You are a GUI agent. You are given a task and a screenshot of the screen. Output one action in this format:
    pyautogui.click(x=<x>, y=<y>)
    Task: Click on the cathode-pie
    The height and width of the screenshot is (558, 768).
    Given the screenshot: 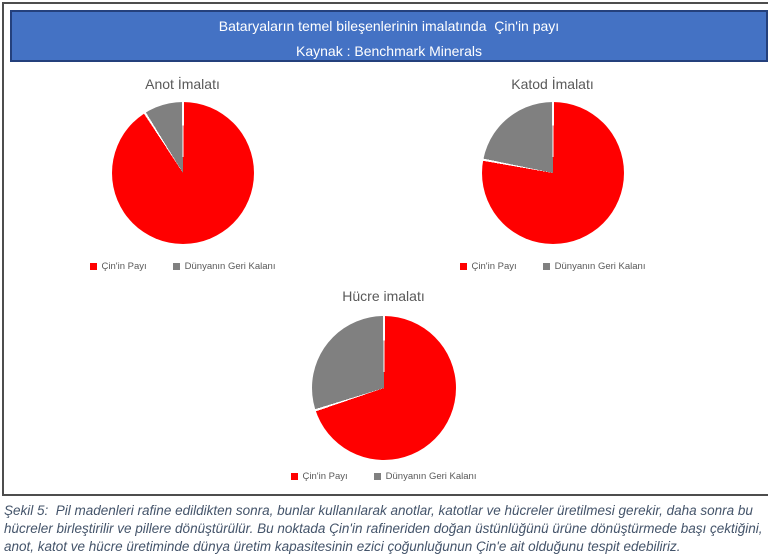 What is the action you would take?
    pyautogui.click(x=552, y=173)
    